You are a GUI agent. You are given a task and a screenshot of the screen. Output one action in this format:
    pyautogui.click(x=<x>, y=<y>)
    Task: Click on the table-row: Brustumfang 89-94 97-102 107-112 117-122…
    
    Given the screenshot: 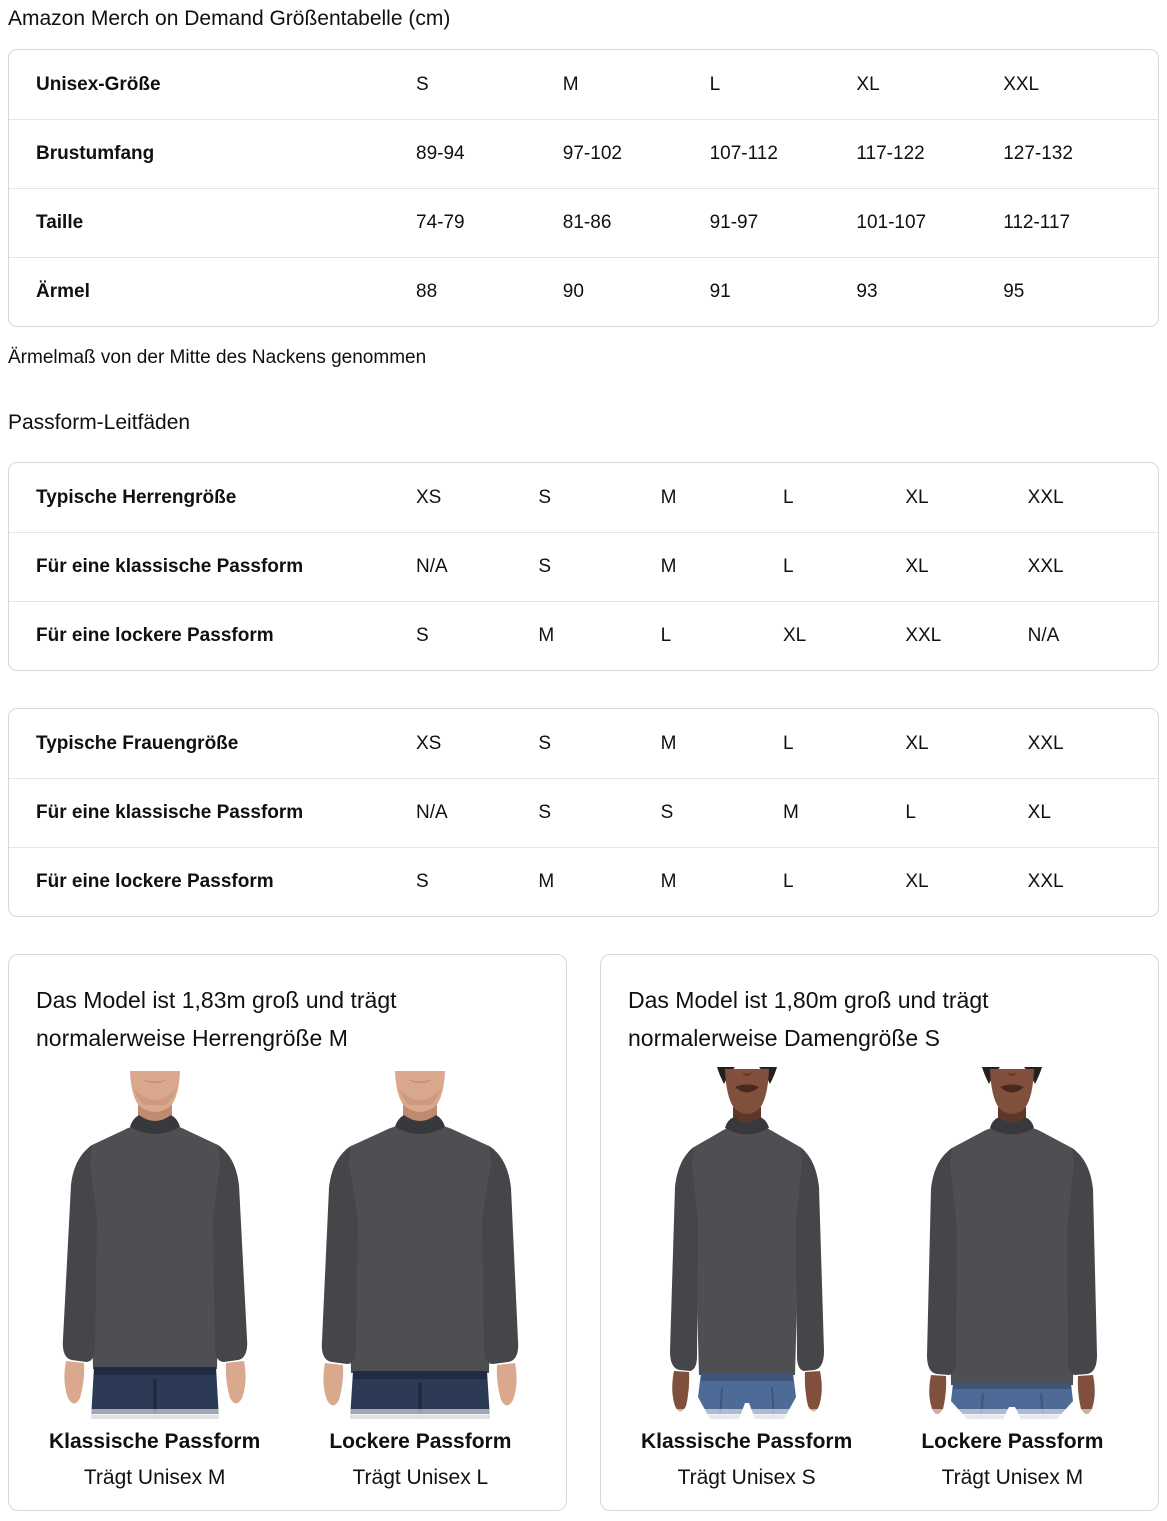 What is the action you would take?
    pyautogui.click(x=583, y=153)
    